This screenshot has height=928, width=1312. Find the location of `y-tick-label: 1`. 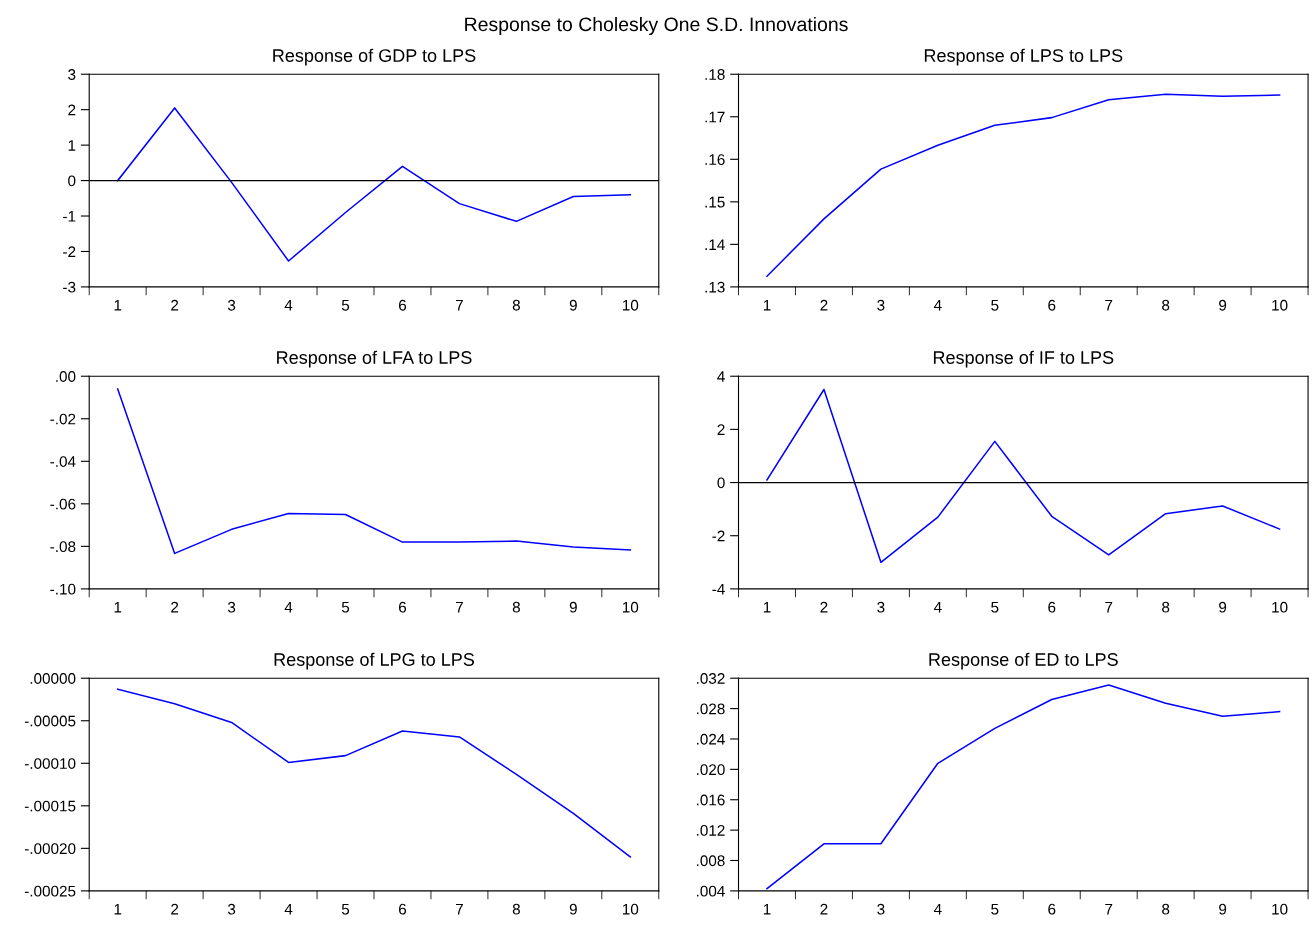

y-tick-label: 1 is located at coordinates (72, 145).